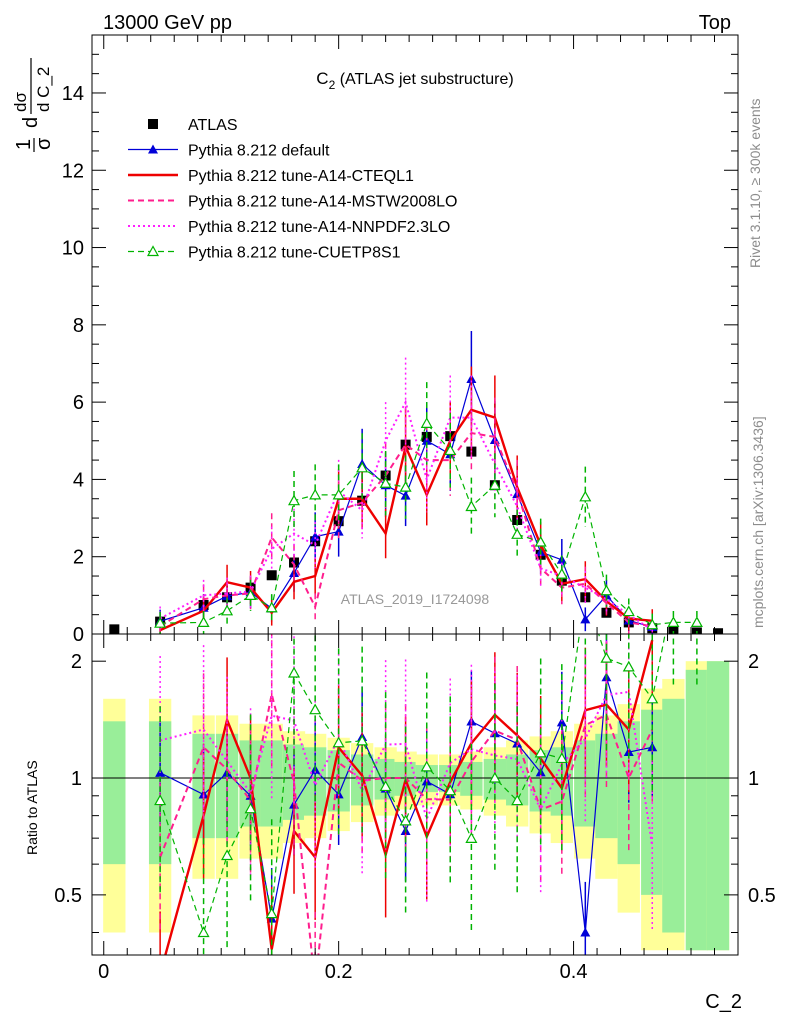 This screenshot has height=1029, width=786. Describe the element at coordinates (153, 251) in the screenshot. I see `legend-marker-pythia-8-212-tune-cuetp8s1` at that location.